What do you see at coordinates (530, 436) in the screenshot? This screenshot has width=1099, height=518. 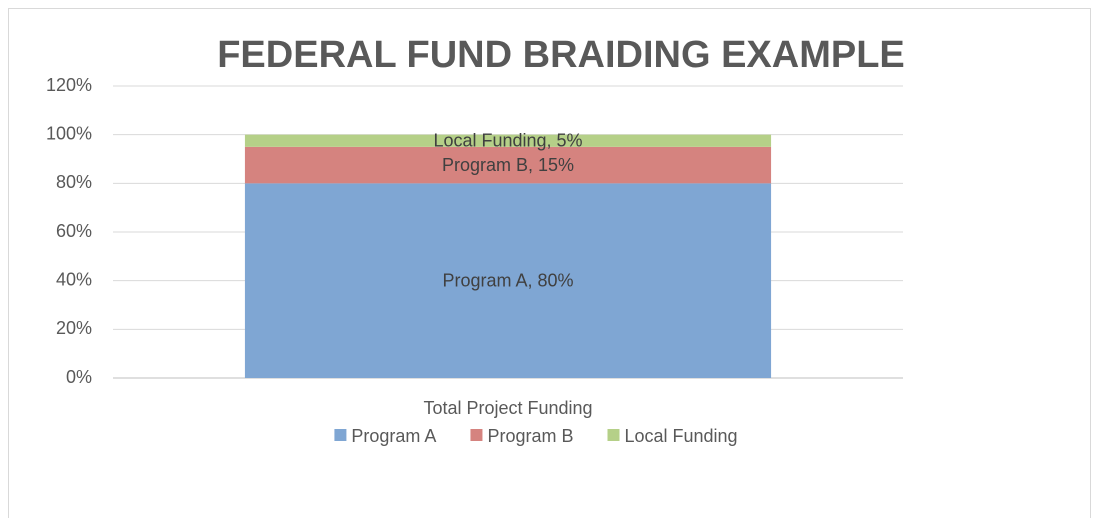 I see `legend-label: Program B` at bounding box center [530, 436].